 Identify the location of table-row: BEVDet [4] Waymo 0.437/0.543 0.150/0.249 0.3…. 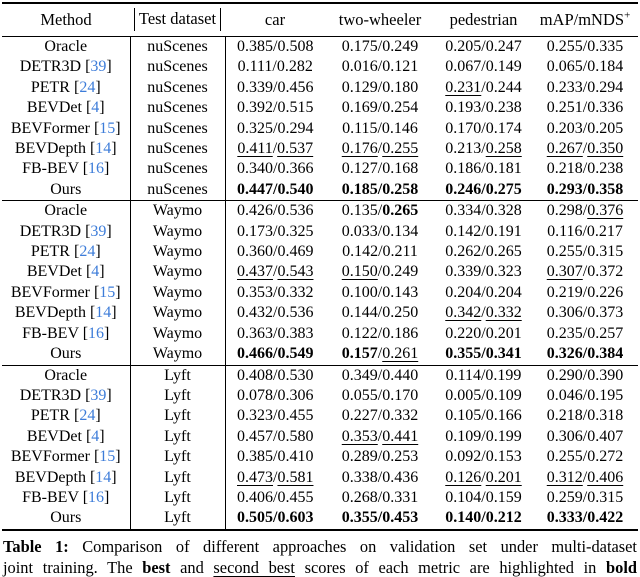
(320, 272).